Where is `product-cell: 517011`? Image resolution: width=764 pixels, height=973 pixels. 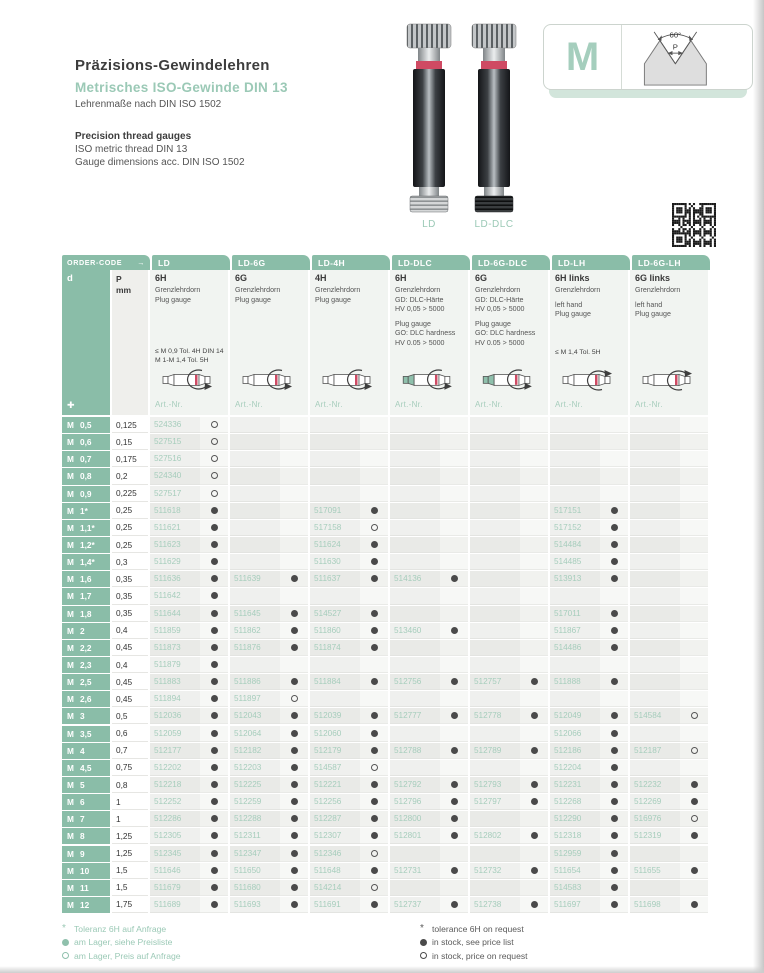
product-cell: 517011 is located at coordinates (589, 613).